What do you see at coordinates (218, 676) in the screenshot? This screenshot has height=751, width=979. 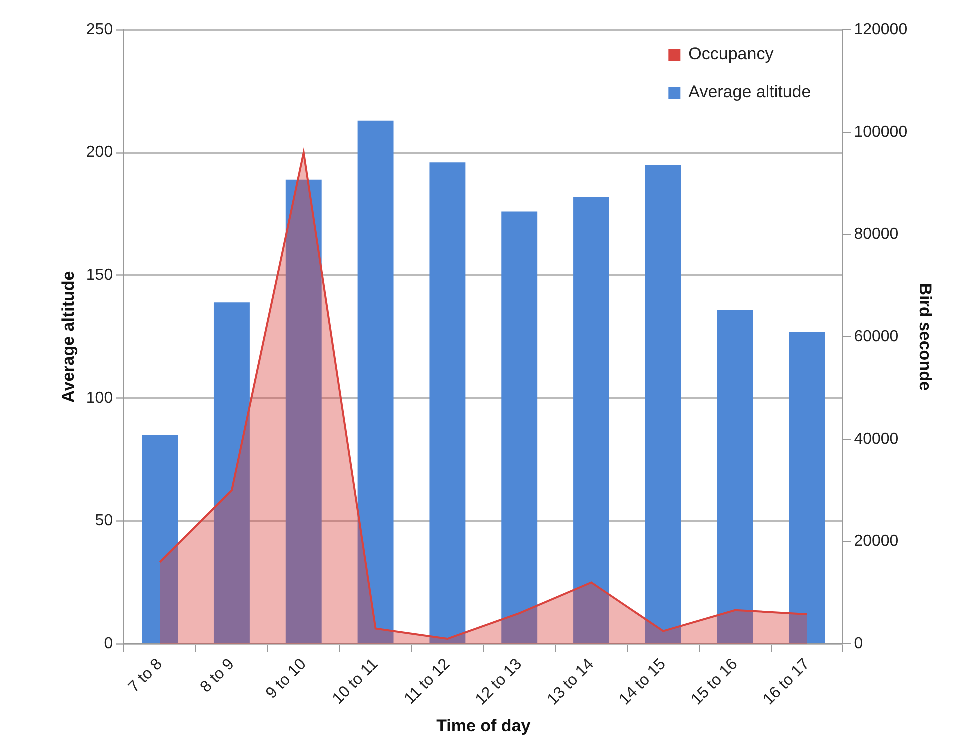 I see `x-tick-label: 8 to 9` at bounding box center [218, 676].